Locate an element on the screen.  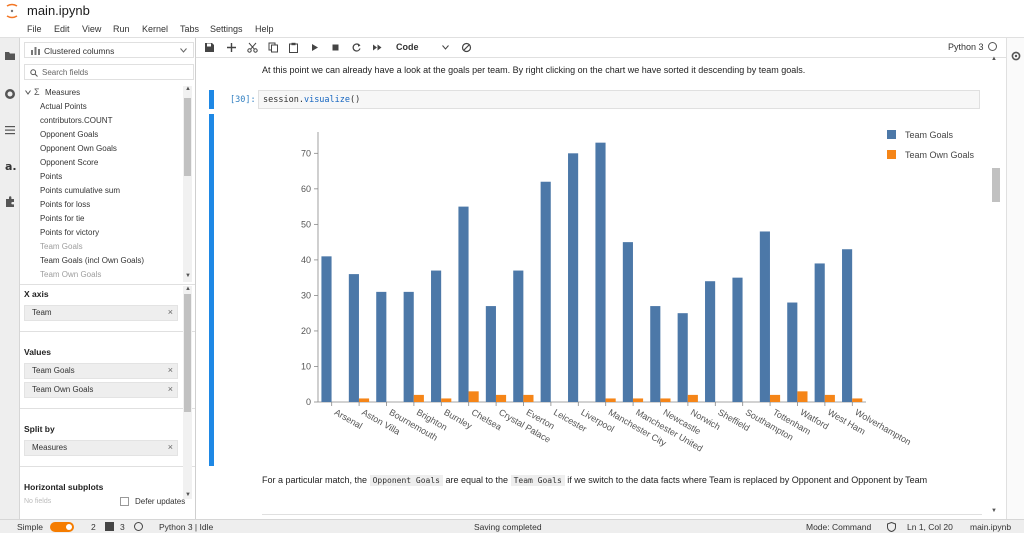
field-team-goals-incl-own: Team Goals (incl Own Goals) is located at coordinates (92, 260).